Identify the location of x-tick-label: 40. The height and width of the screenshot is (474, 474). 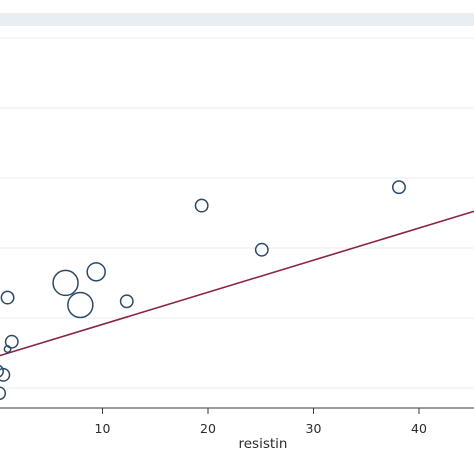
(419, 428).